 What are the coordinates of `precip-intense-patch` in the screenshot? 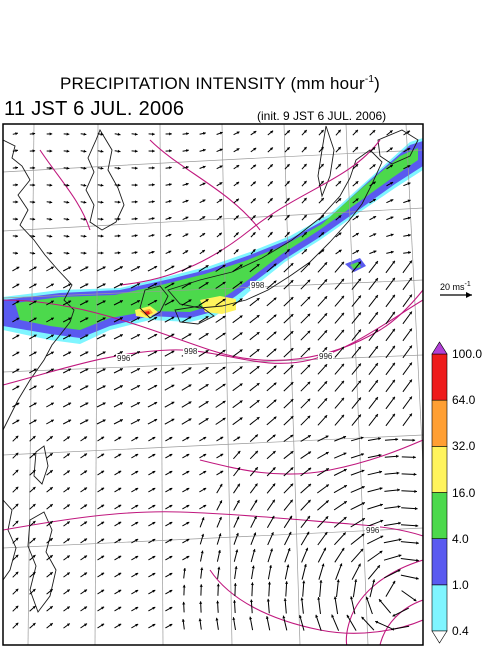 It's located at (218, 305).